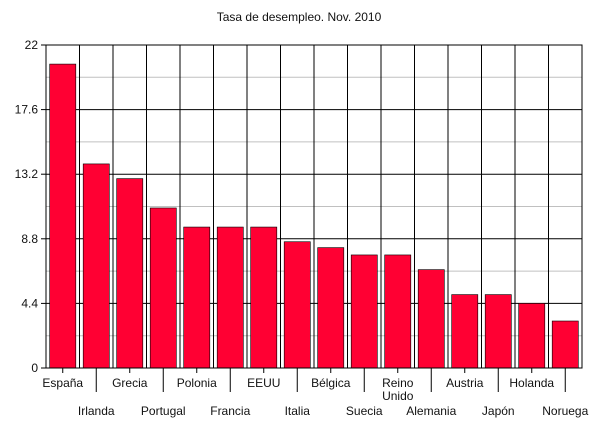 This screenshot has height=435, width=598. I want to click on x-tick-label: Suecia, so click(364, 411).